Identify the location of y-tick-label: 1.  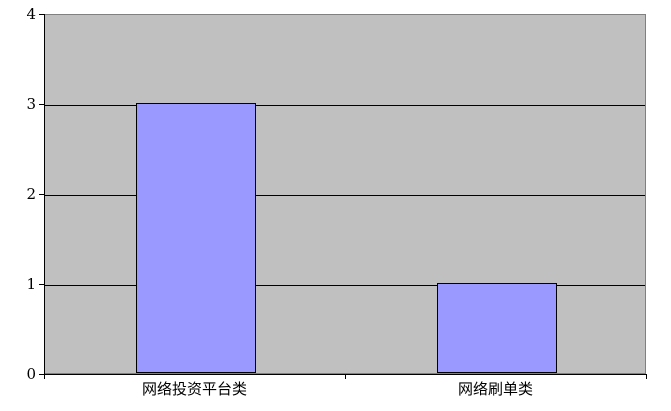
(31, 284).